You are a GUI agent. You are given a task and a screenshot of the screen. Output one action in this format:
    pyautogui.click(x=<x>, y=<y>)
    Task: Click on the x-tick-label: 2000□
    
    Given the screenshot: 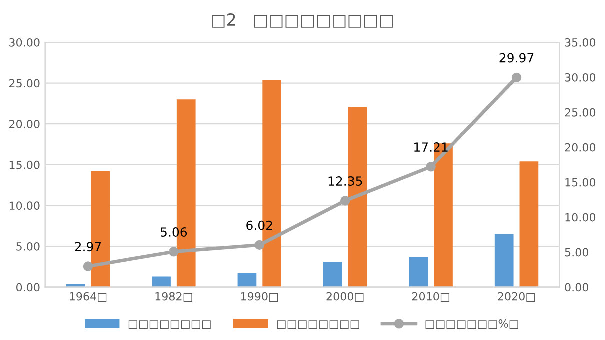 What is the action you would take?
    pyautogui.click(x=345, y=297)
    